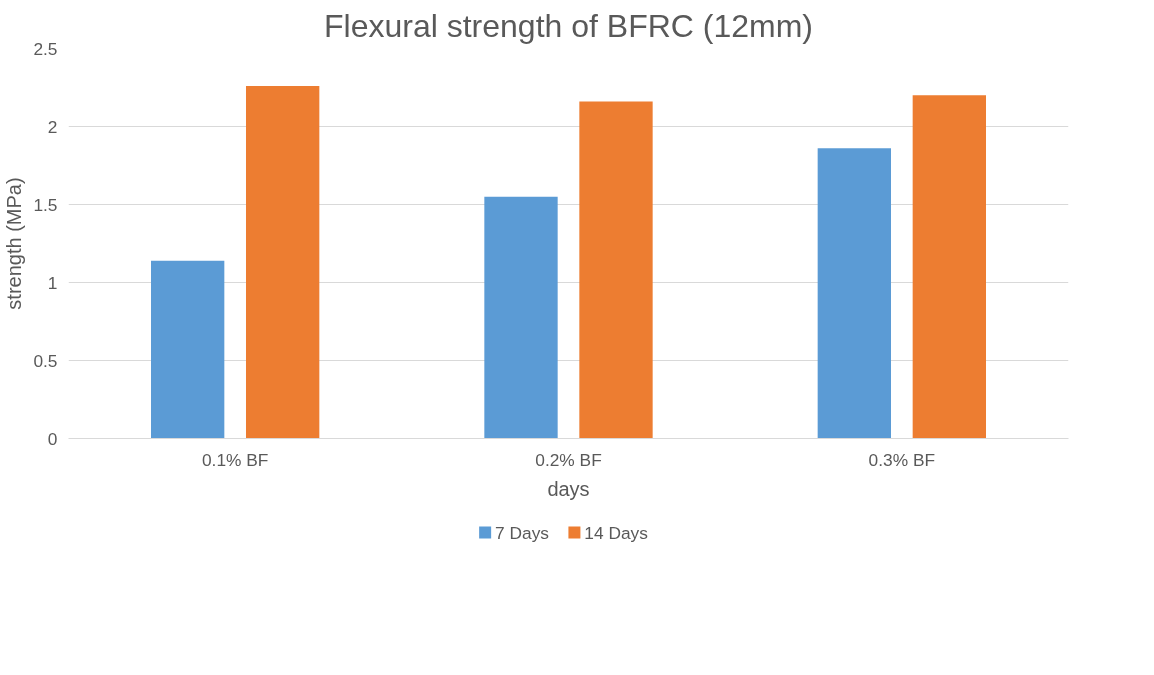  I want to click on y-tick-label: 0.5, so click(45, 360).